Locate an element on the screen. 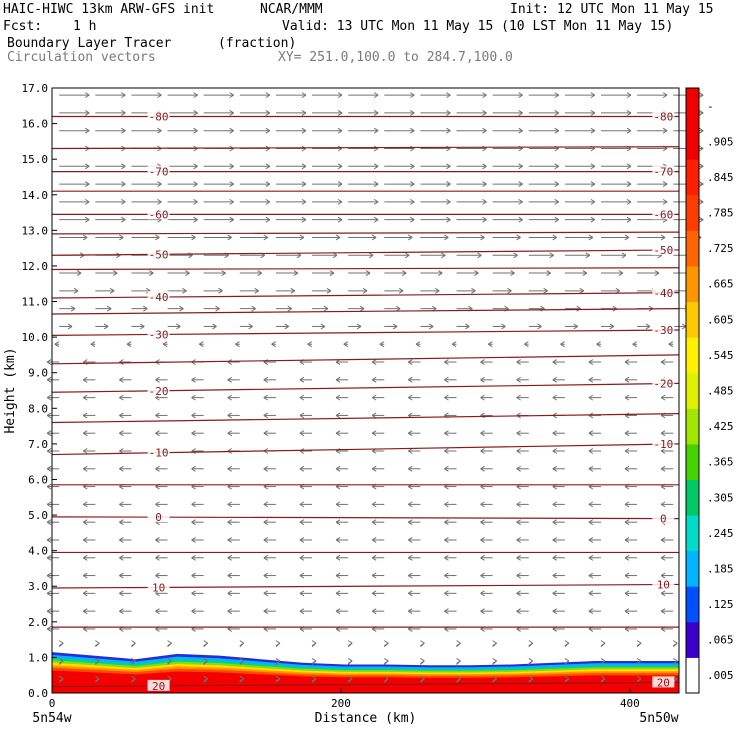 This screenshot has height=740, width=740. x-end-right: 5n50w is located at coordinates (658, 718).